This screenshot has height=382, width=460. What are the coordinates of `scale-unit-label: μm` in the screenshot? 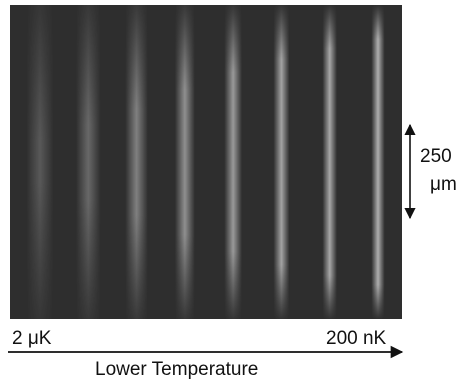 It's located at (443, 184).